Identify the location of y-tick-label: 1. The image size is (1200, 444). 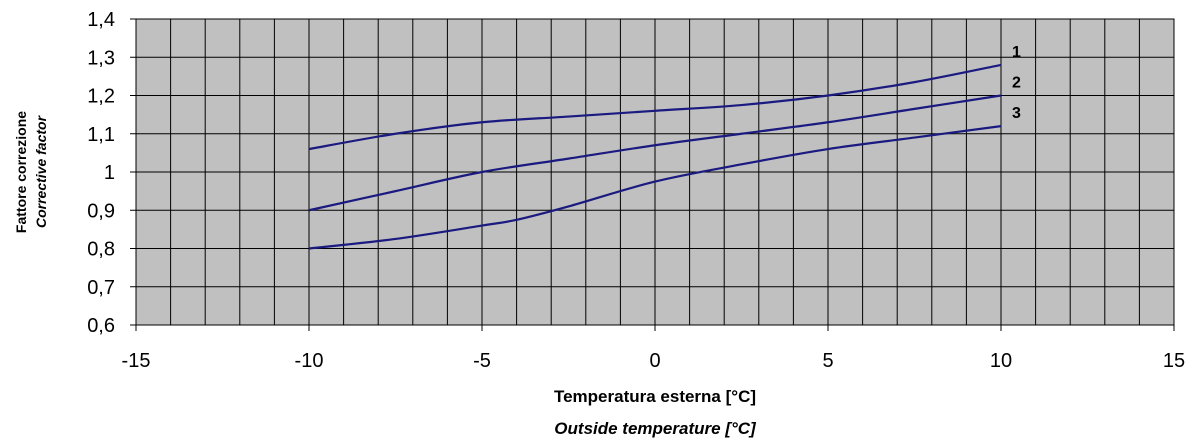
(109, 173).